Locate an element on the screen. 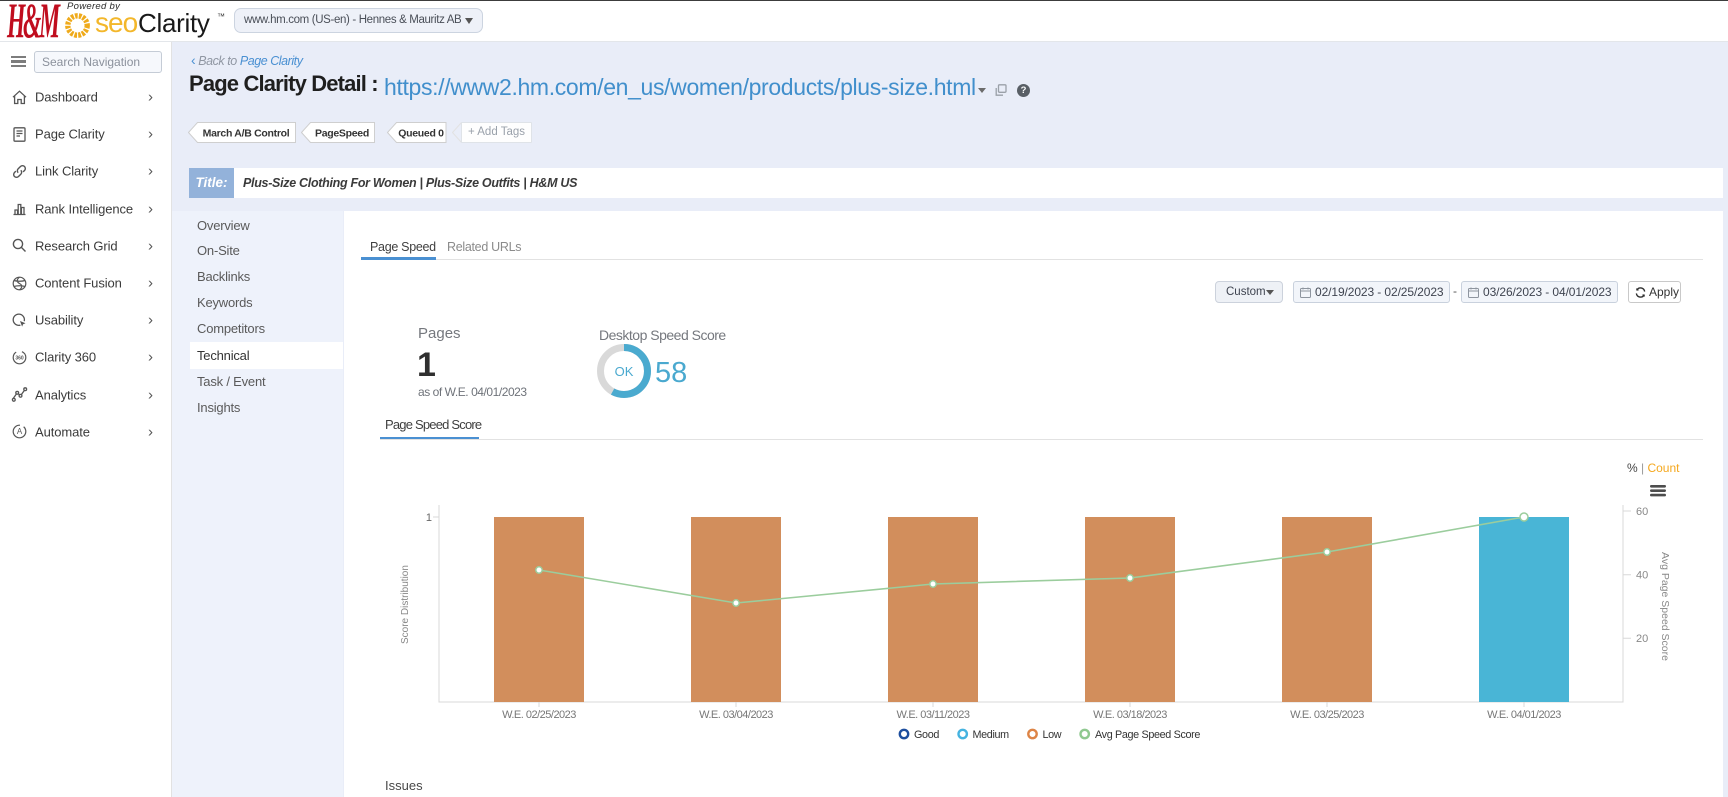 This screenshot has width=1728, height=797. svg-text: Medium is located at coordinates (991, 735).